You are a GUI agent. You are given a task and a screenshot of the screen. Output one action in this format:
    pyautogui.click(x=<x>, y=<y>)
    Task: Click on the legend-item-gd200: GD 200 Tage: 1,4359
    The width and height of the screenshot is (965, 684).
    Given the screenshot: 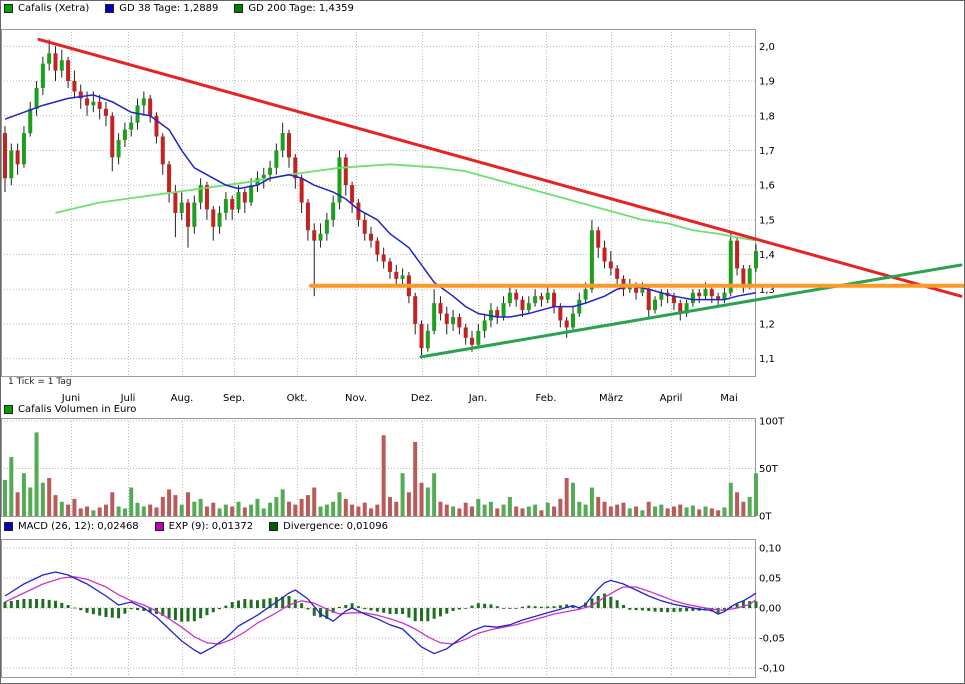 What is the action you would take?
    pyautogui.click(x=294, y=8)
    